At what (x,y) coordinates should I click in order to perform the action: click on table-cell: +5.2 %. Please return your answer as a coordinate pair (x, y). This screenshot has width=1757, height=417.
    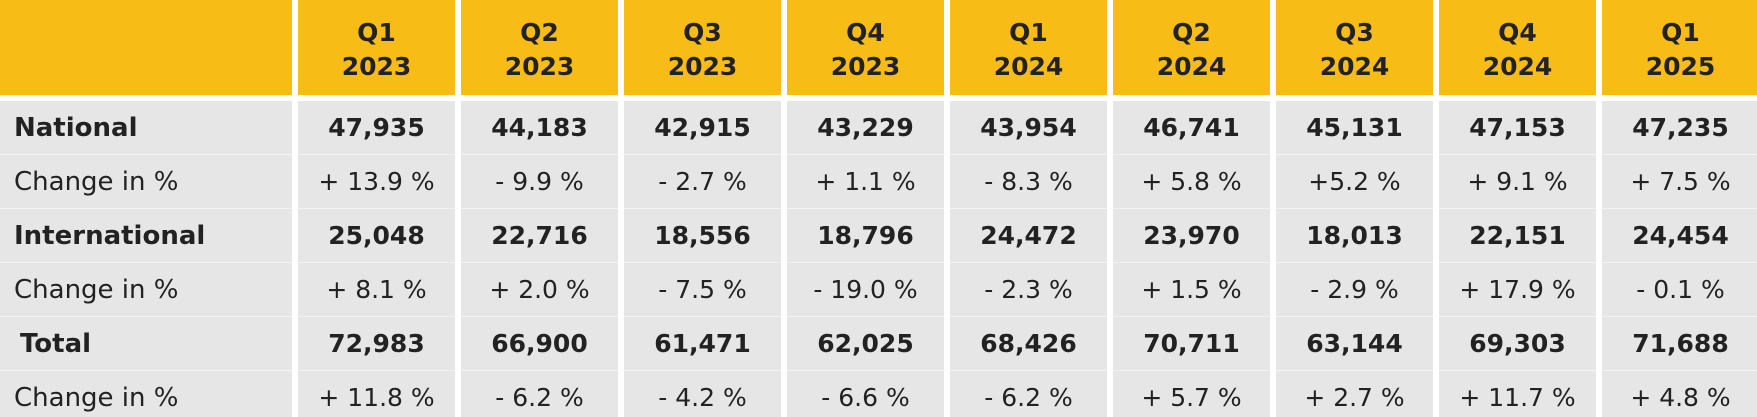
    Looking at the image, I should click on (1354, 182).